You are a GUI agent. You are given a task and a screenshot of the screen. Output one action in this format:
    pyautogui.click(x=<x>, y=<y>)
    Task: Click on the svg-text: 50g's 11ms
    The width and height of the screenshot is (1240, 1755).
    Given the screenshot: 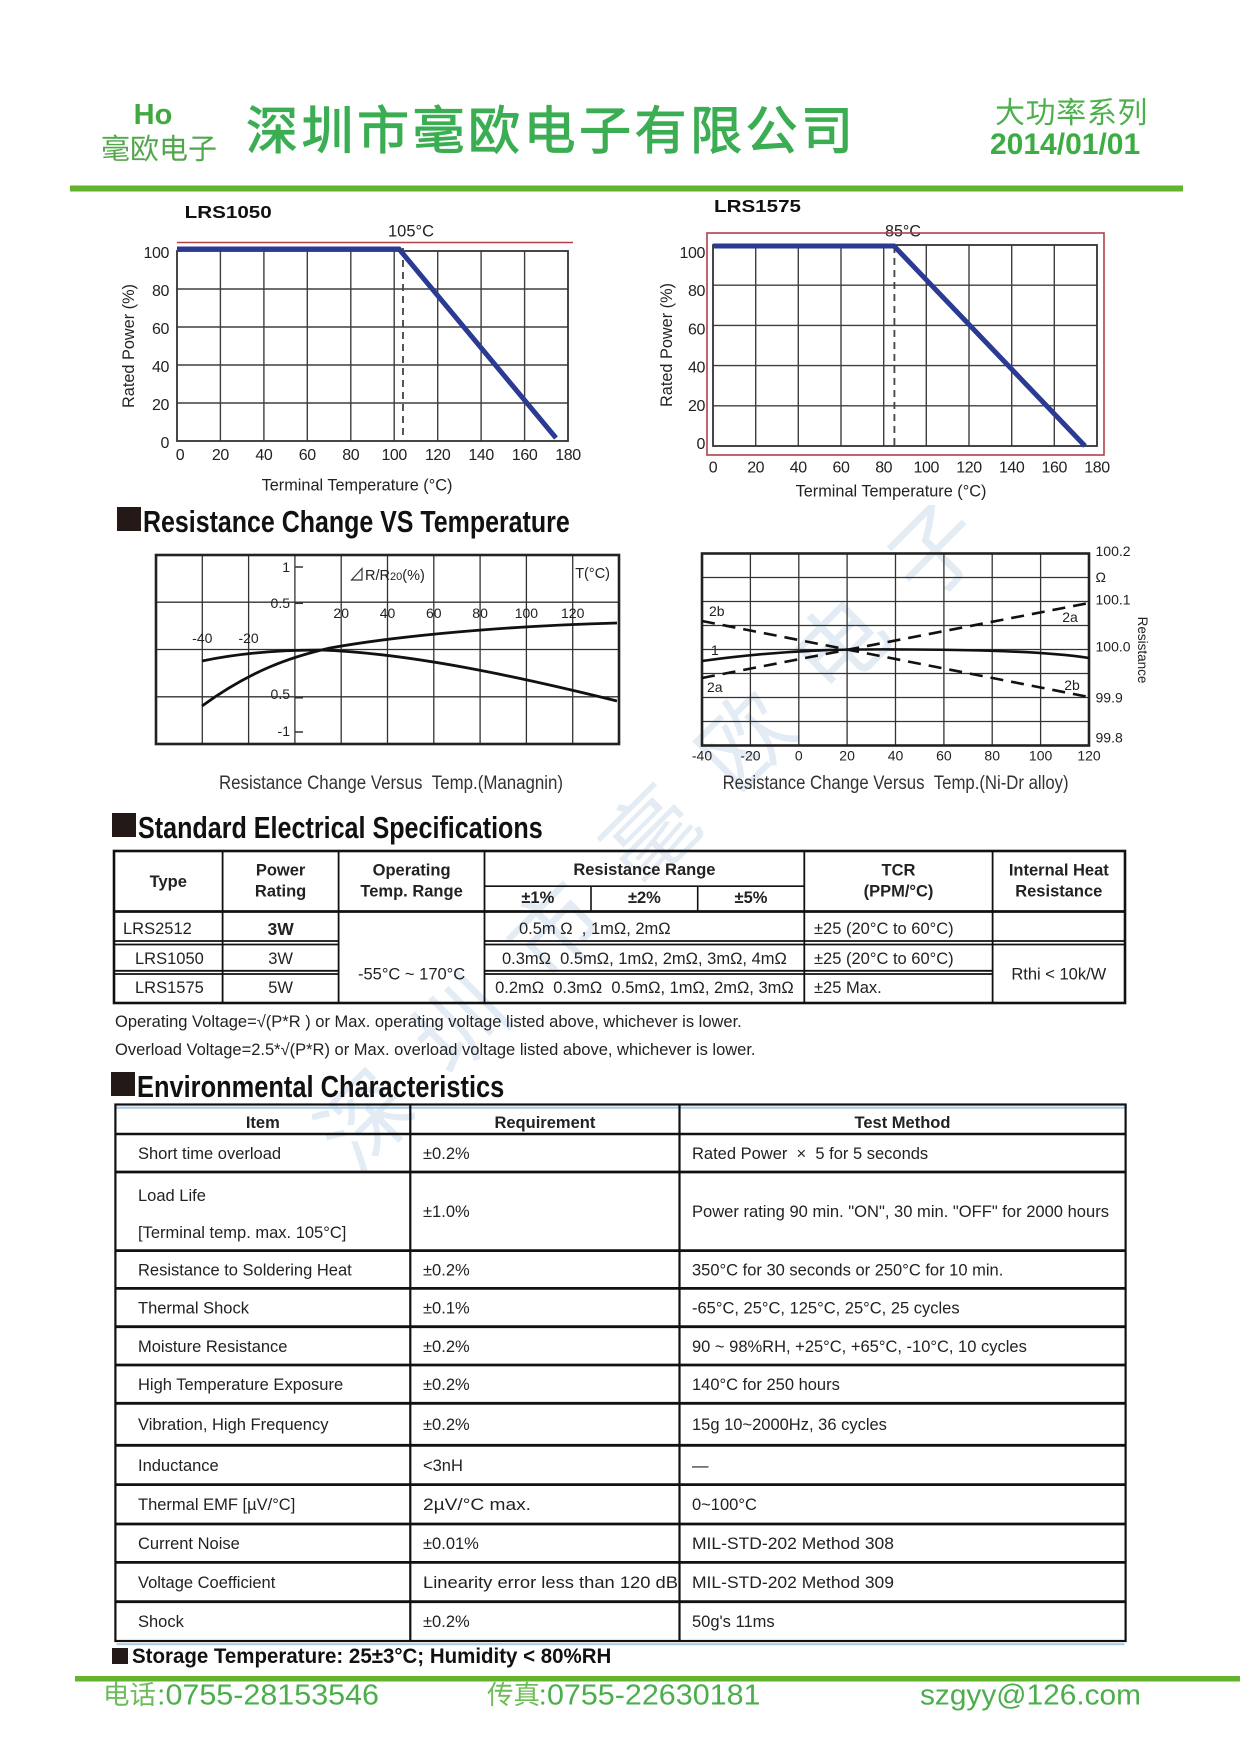 What is the action you would take?
    pyautogui.click(x=733, y=1622)
    